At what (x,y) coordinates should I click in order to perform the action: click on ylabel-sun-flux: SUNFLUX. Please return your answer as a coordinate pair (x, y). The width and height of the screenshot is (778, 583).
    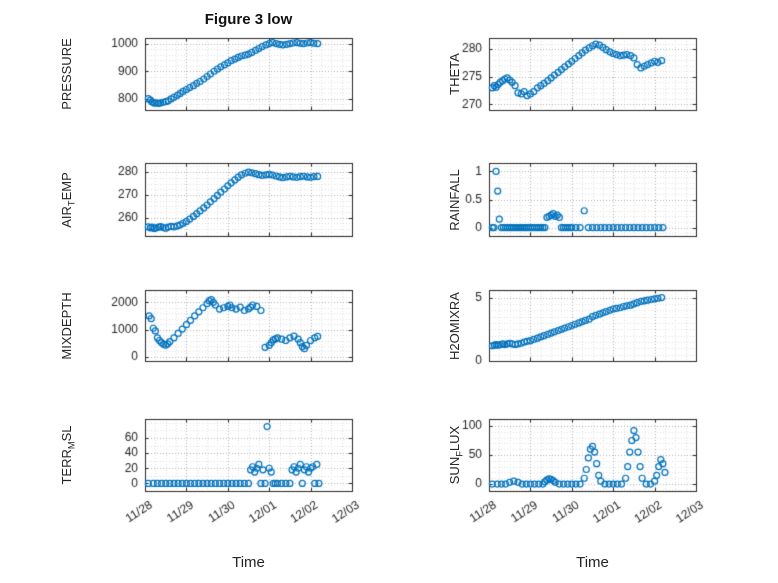
    Looking at the image, I should click on (456, 455).